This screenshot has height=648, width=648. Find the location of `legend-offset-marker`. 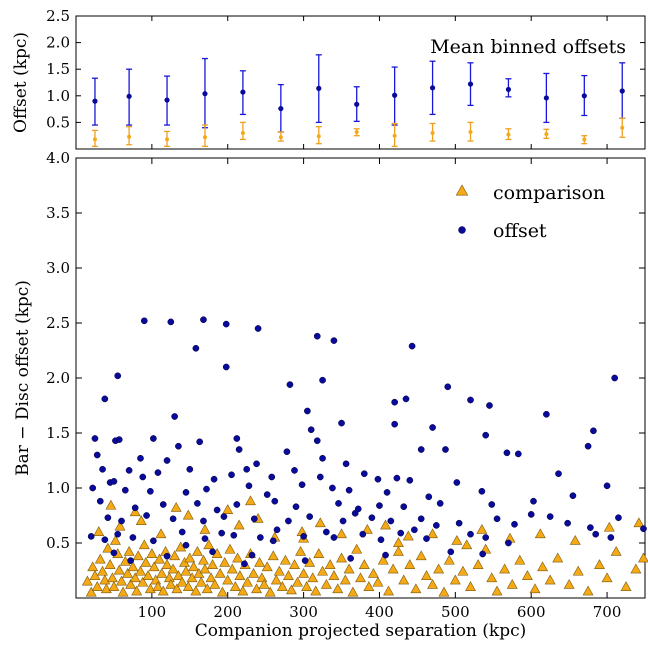

legend-offset-marker is located at coordinates (462, 230).